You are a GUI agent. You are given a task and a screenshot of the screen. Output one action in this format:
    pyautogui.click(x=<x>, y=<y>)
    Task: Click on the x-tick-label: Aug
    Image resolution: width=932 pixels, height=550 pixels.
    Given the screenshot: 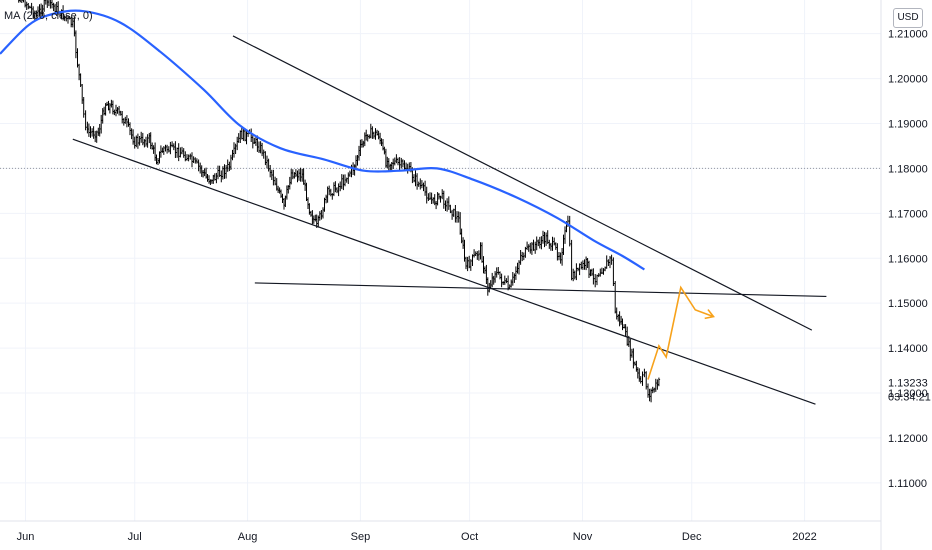 What is the action you would take?
    pyautogui.click(x=248, y=537)
    